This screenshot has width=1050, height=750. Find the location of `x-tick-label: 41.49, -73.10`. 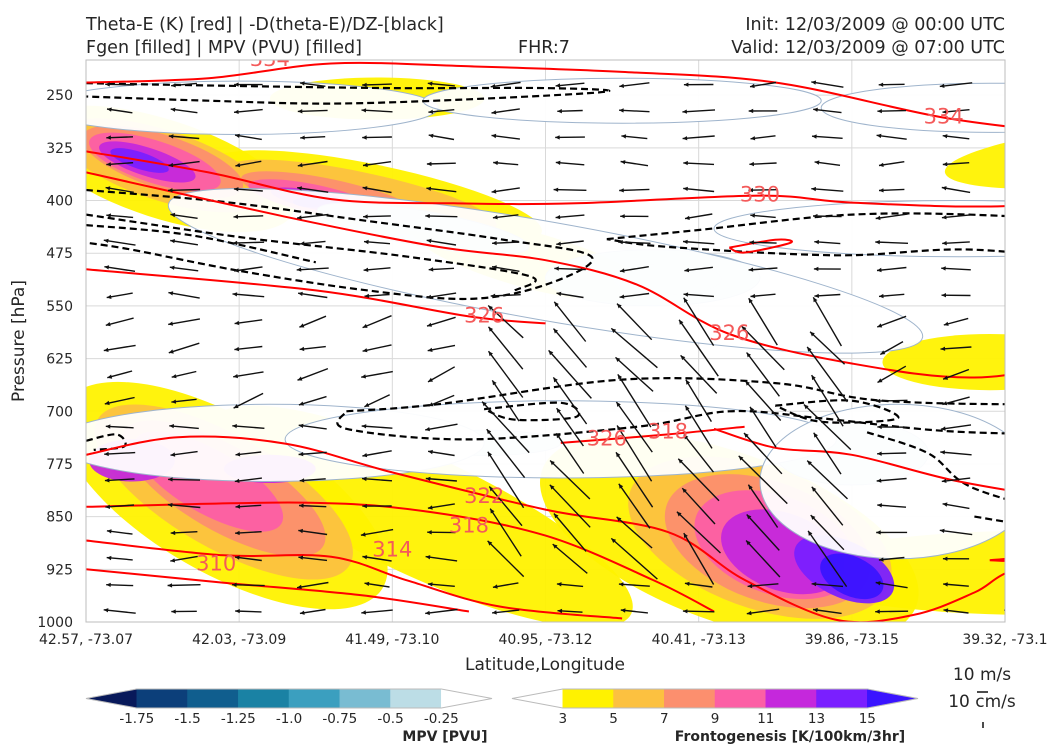

x-tick-label: 41.49, -73.10 is located at coordinates (392, 640).